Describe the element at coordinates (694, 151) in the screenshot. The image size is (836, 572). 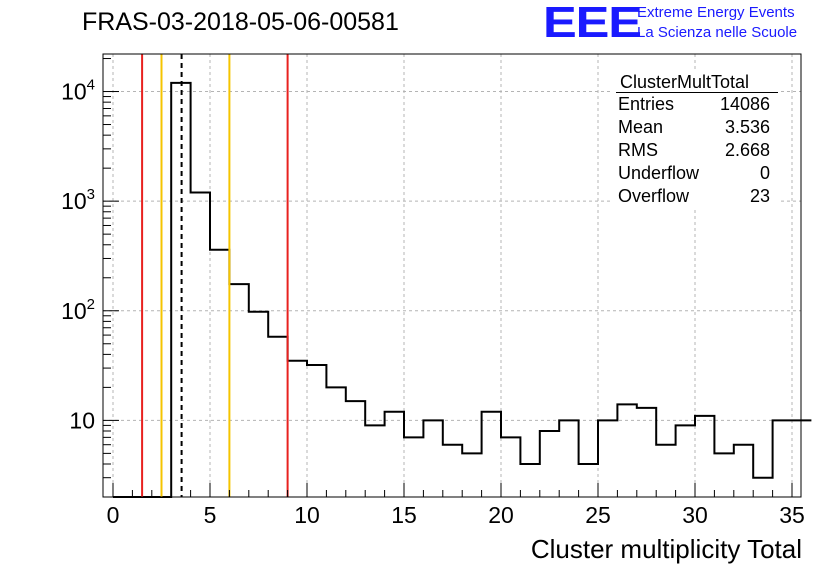
I see `stat-row-rms: RMS 2.668` at that location.